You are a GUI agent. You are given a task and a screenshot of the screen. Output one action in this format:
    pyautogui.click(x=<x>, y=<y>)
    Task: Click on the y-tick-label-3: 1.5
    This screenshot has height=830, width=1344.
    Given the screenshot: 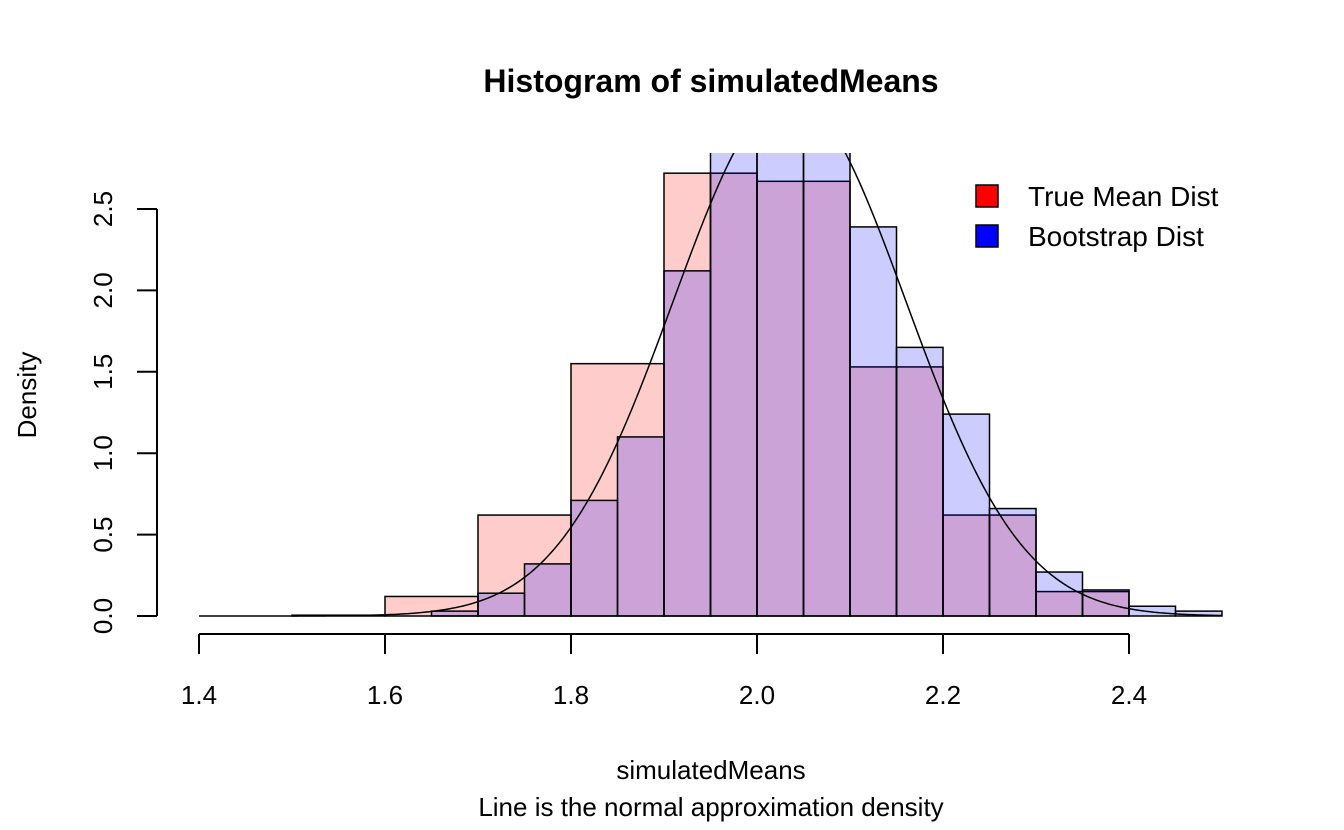 What is the action you would take?
    pyautogui.click(x=103, y=372)
    